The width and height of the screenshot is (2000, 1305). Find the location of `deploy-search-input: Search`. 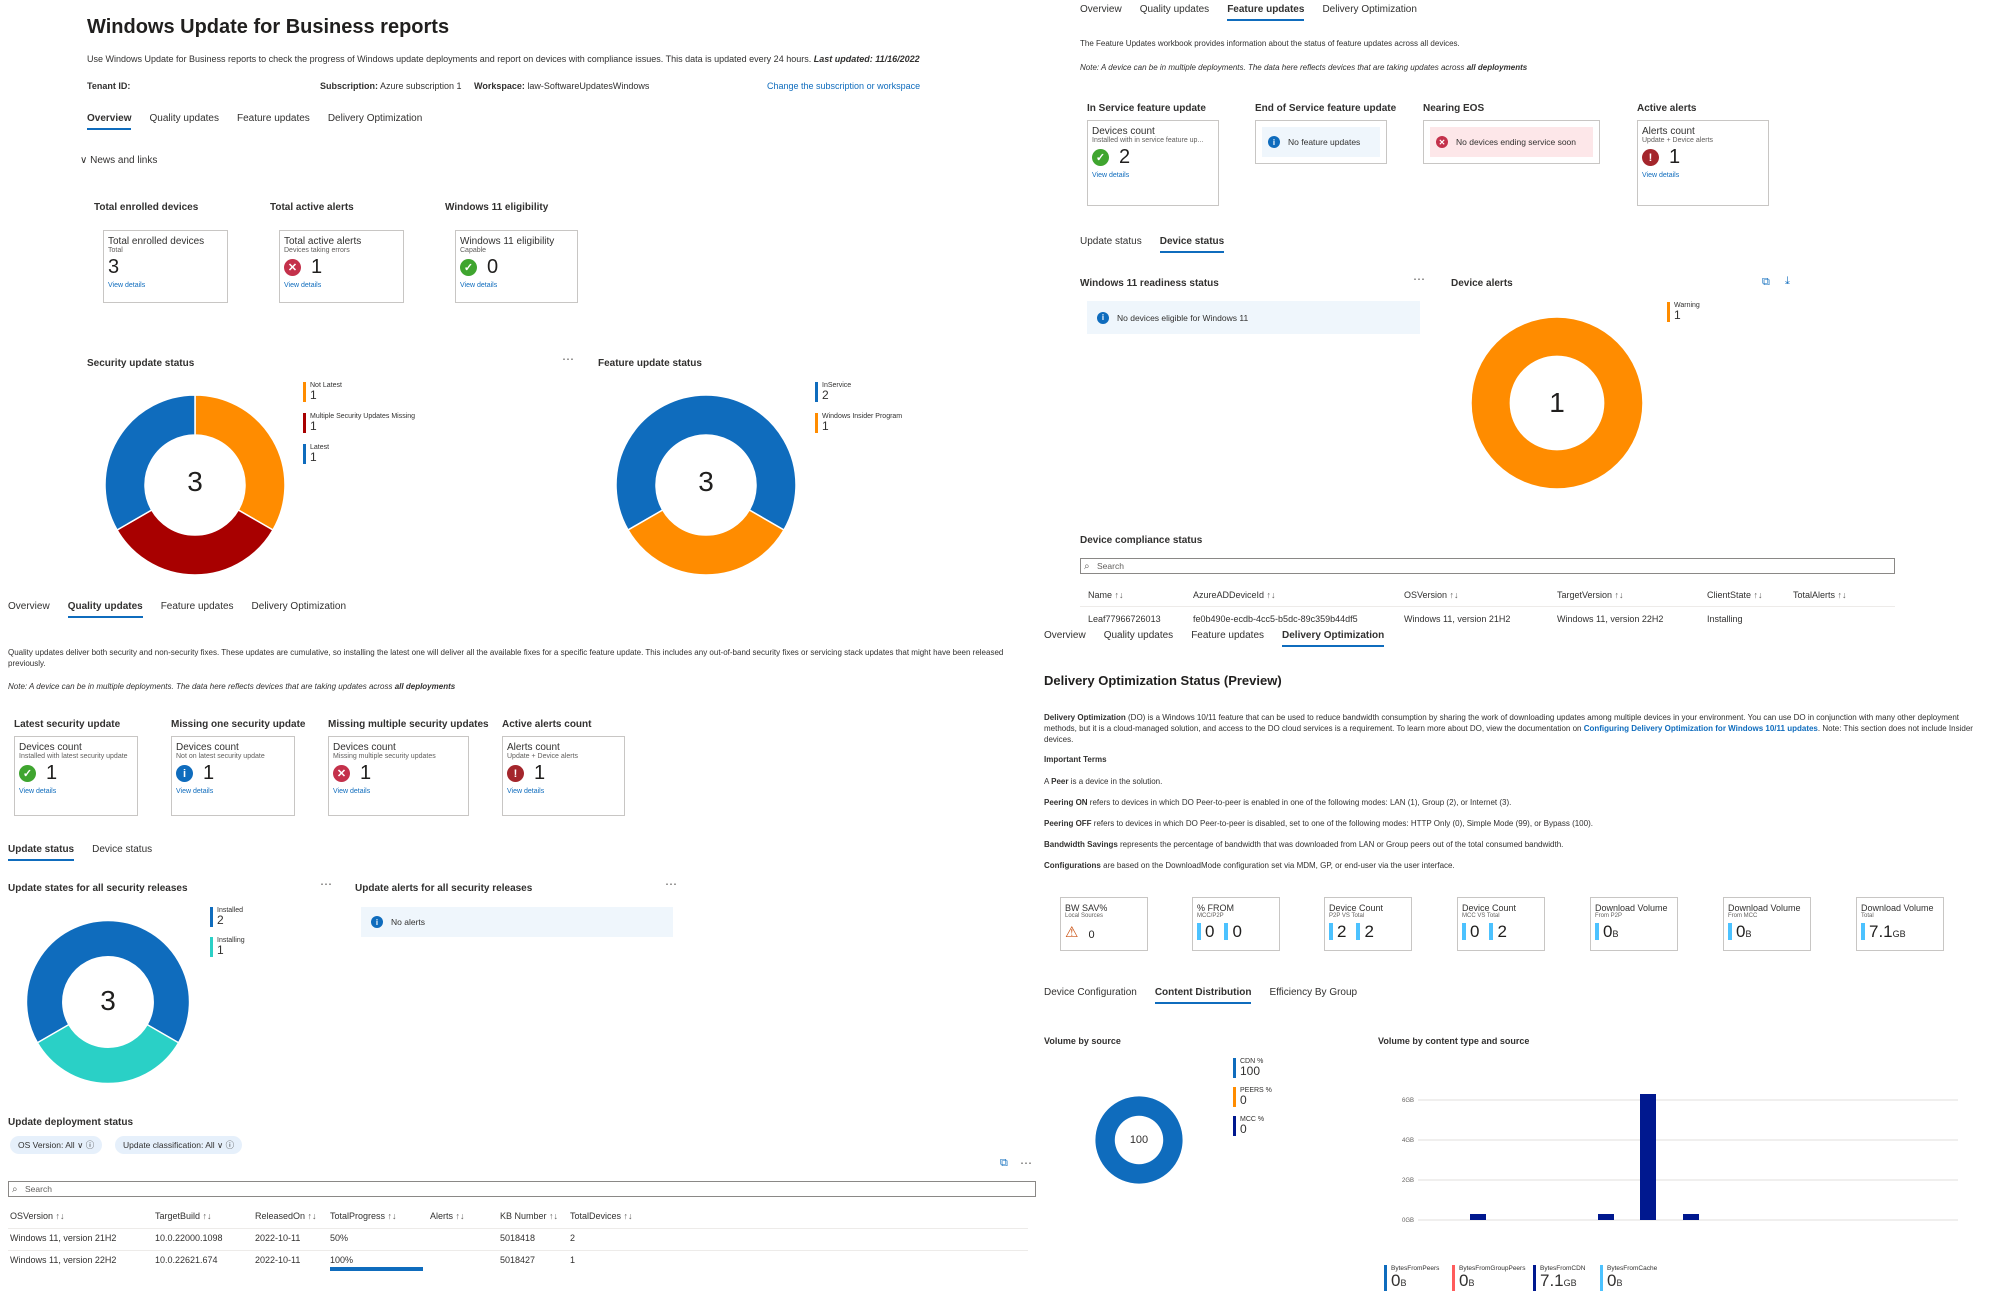

deploy-search-input: Search is located at coordinates (522, 1189).